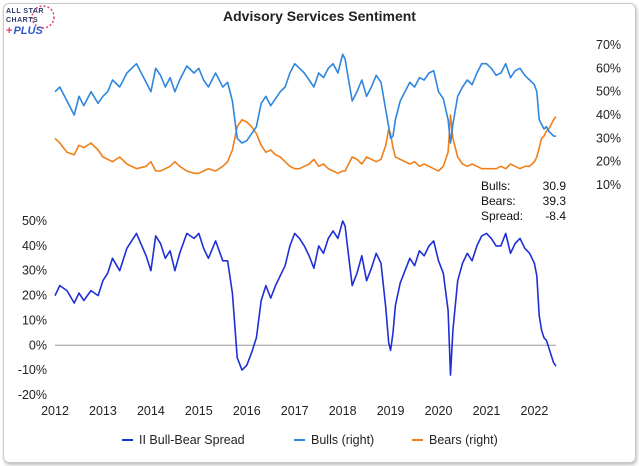 This screenshot has height=466, width=639. What do you see at coordinates (439, 411) in the screenshot?
I see `x-tick-label: 2020` at bounding box center [439, 411].